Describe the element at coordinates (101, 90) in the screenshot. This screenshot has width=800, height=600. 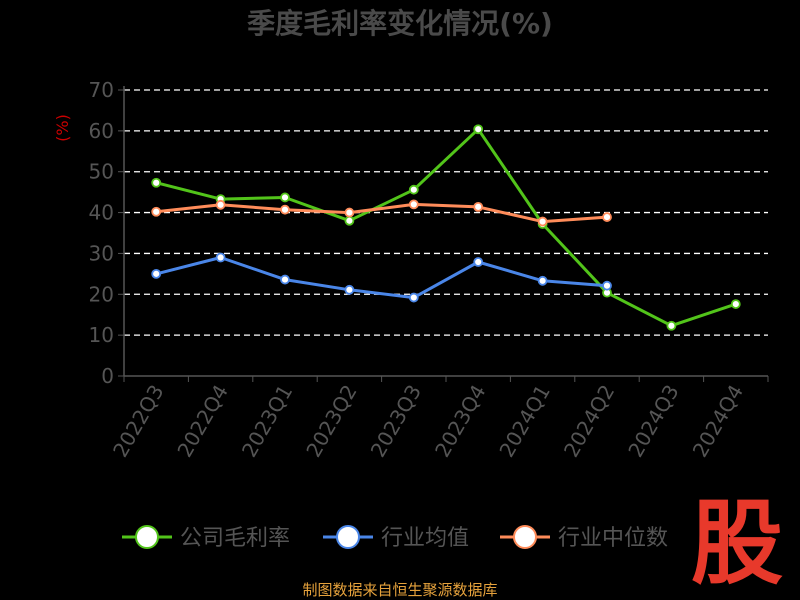
I see `y-tick-label: 70` at that location.